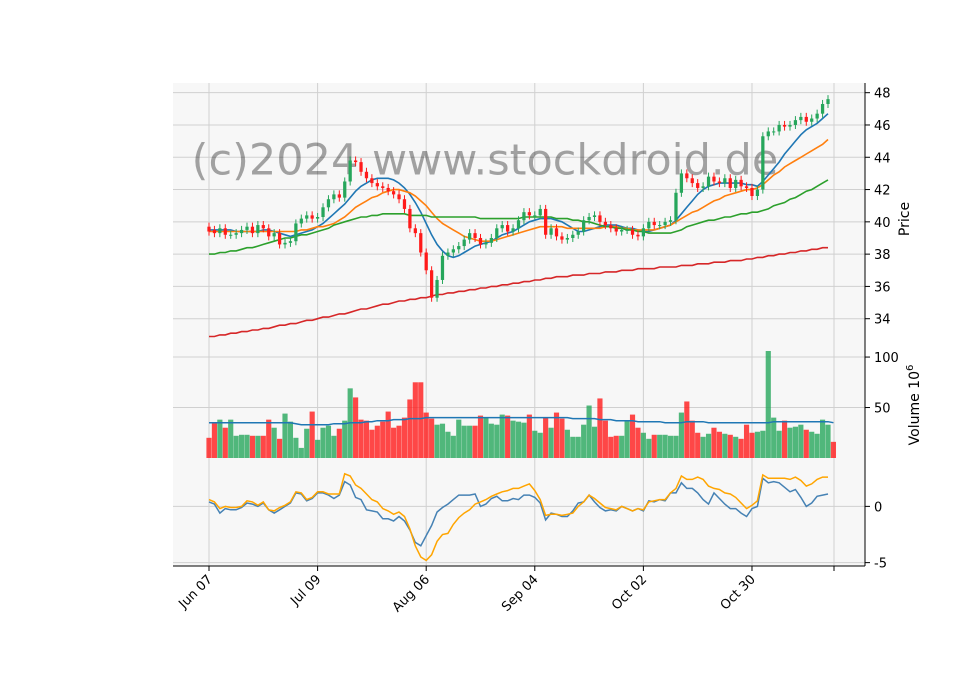 This screenshot has width=960, height=694. Describe the element at coordinates (518, 511) in the screenshot. I see `oscillator-line` at that location.